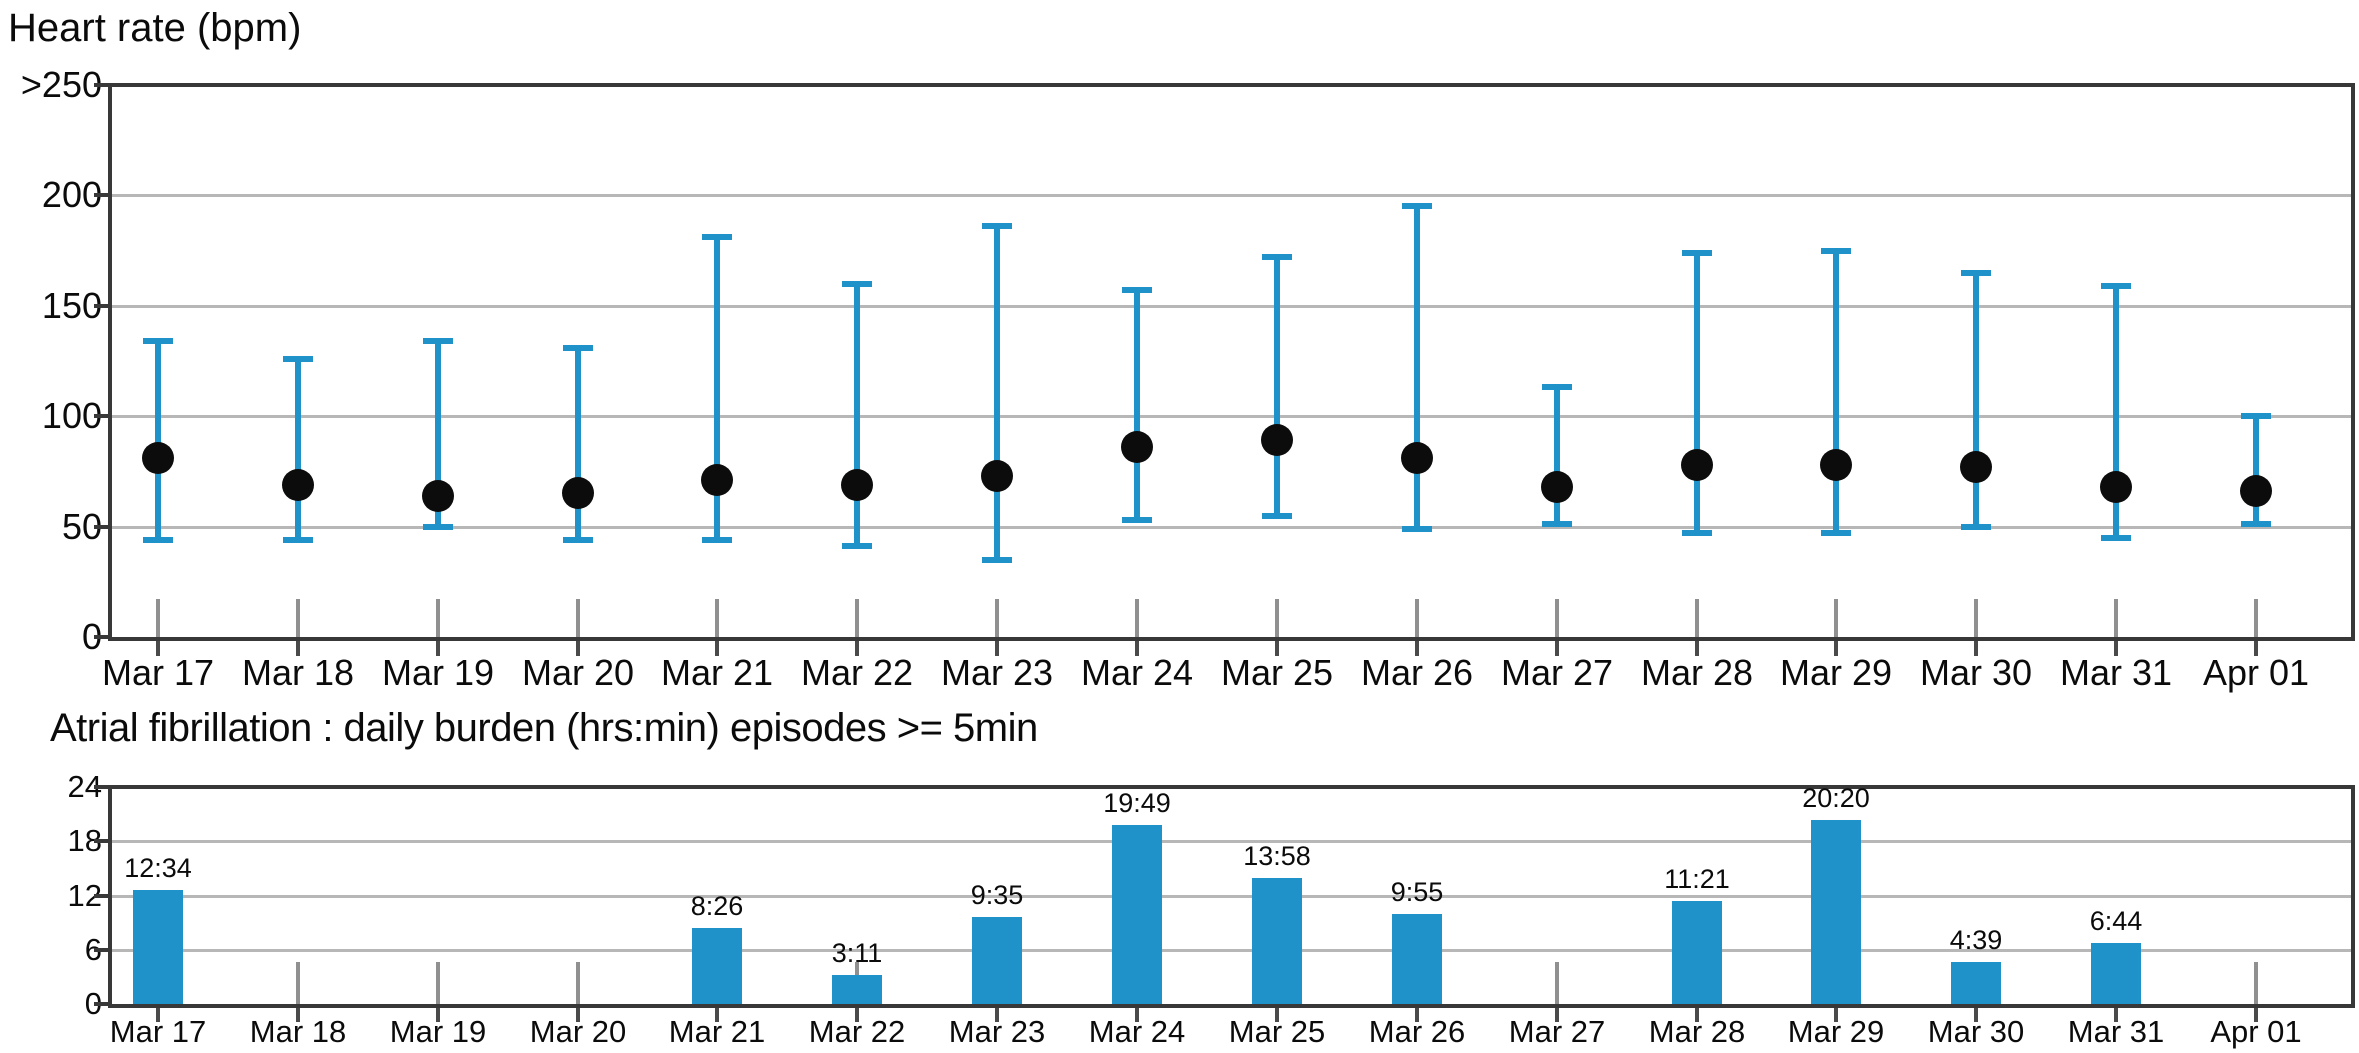 The image size is (2359, 1053). What do you see at coordinates (51, 950) in the screenshot?
I see `y-axis-tick-label: 6` at bounding box center [51, 950].